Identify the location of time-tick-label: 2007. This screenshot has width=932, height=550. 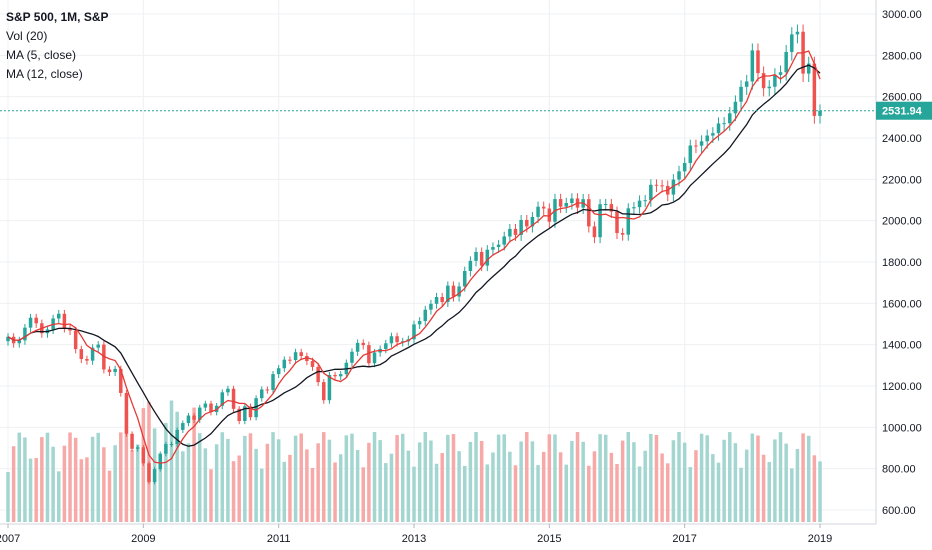
(10, 539).